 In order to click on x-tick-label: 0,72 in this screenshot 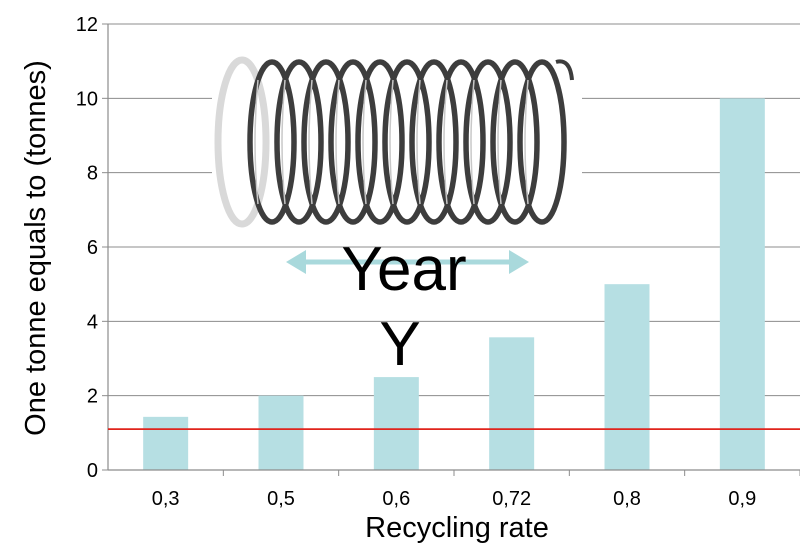, I will do `click(511, 499)`.